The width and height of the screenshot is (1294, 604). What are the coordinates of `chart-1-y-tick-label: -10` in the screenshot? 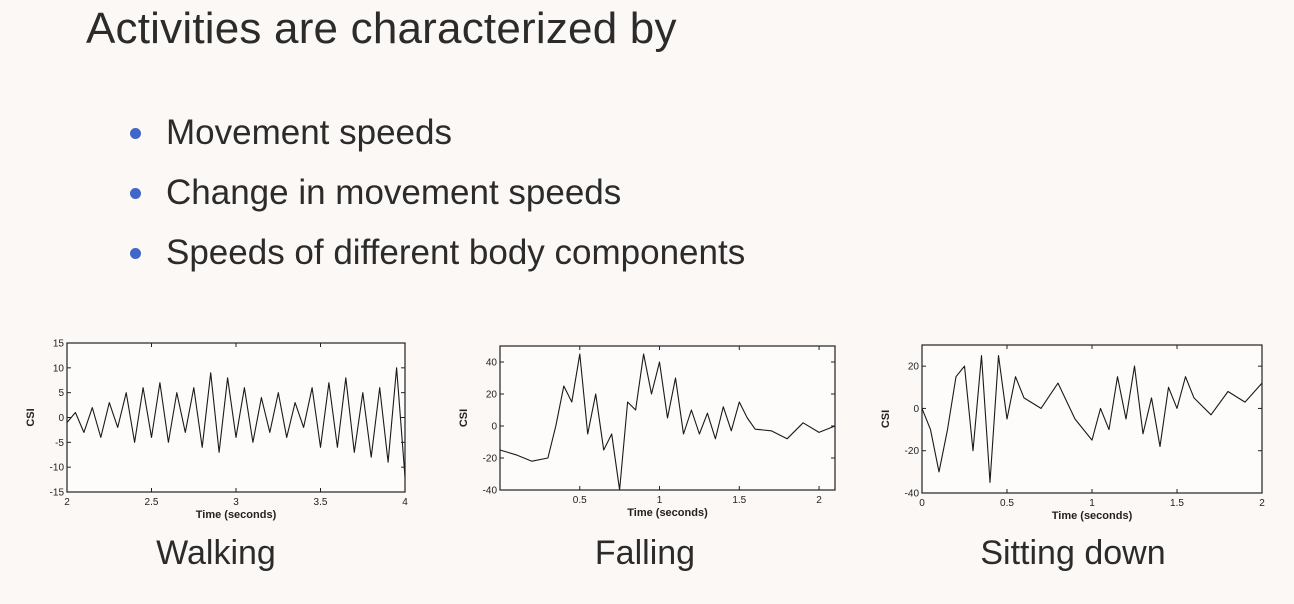 It's located at (57, 468).